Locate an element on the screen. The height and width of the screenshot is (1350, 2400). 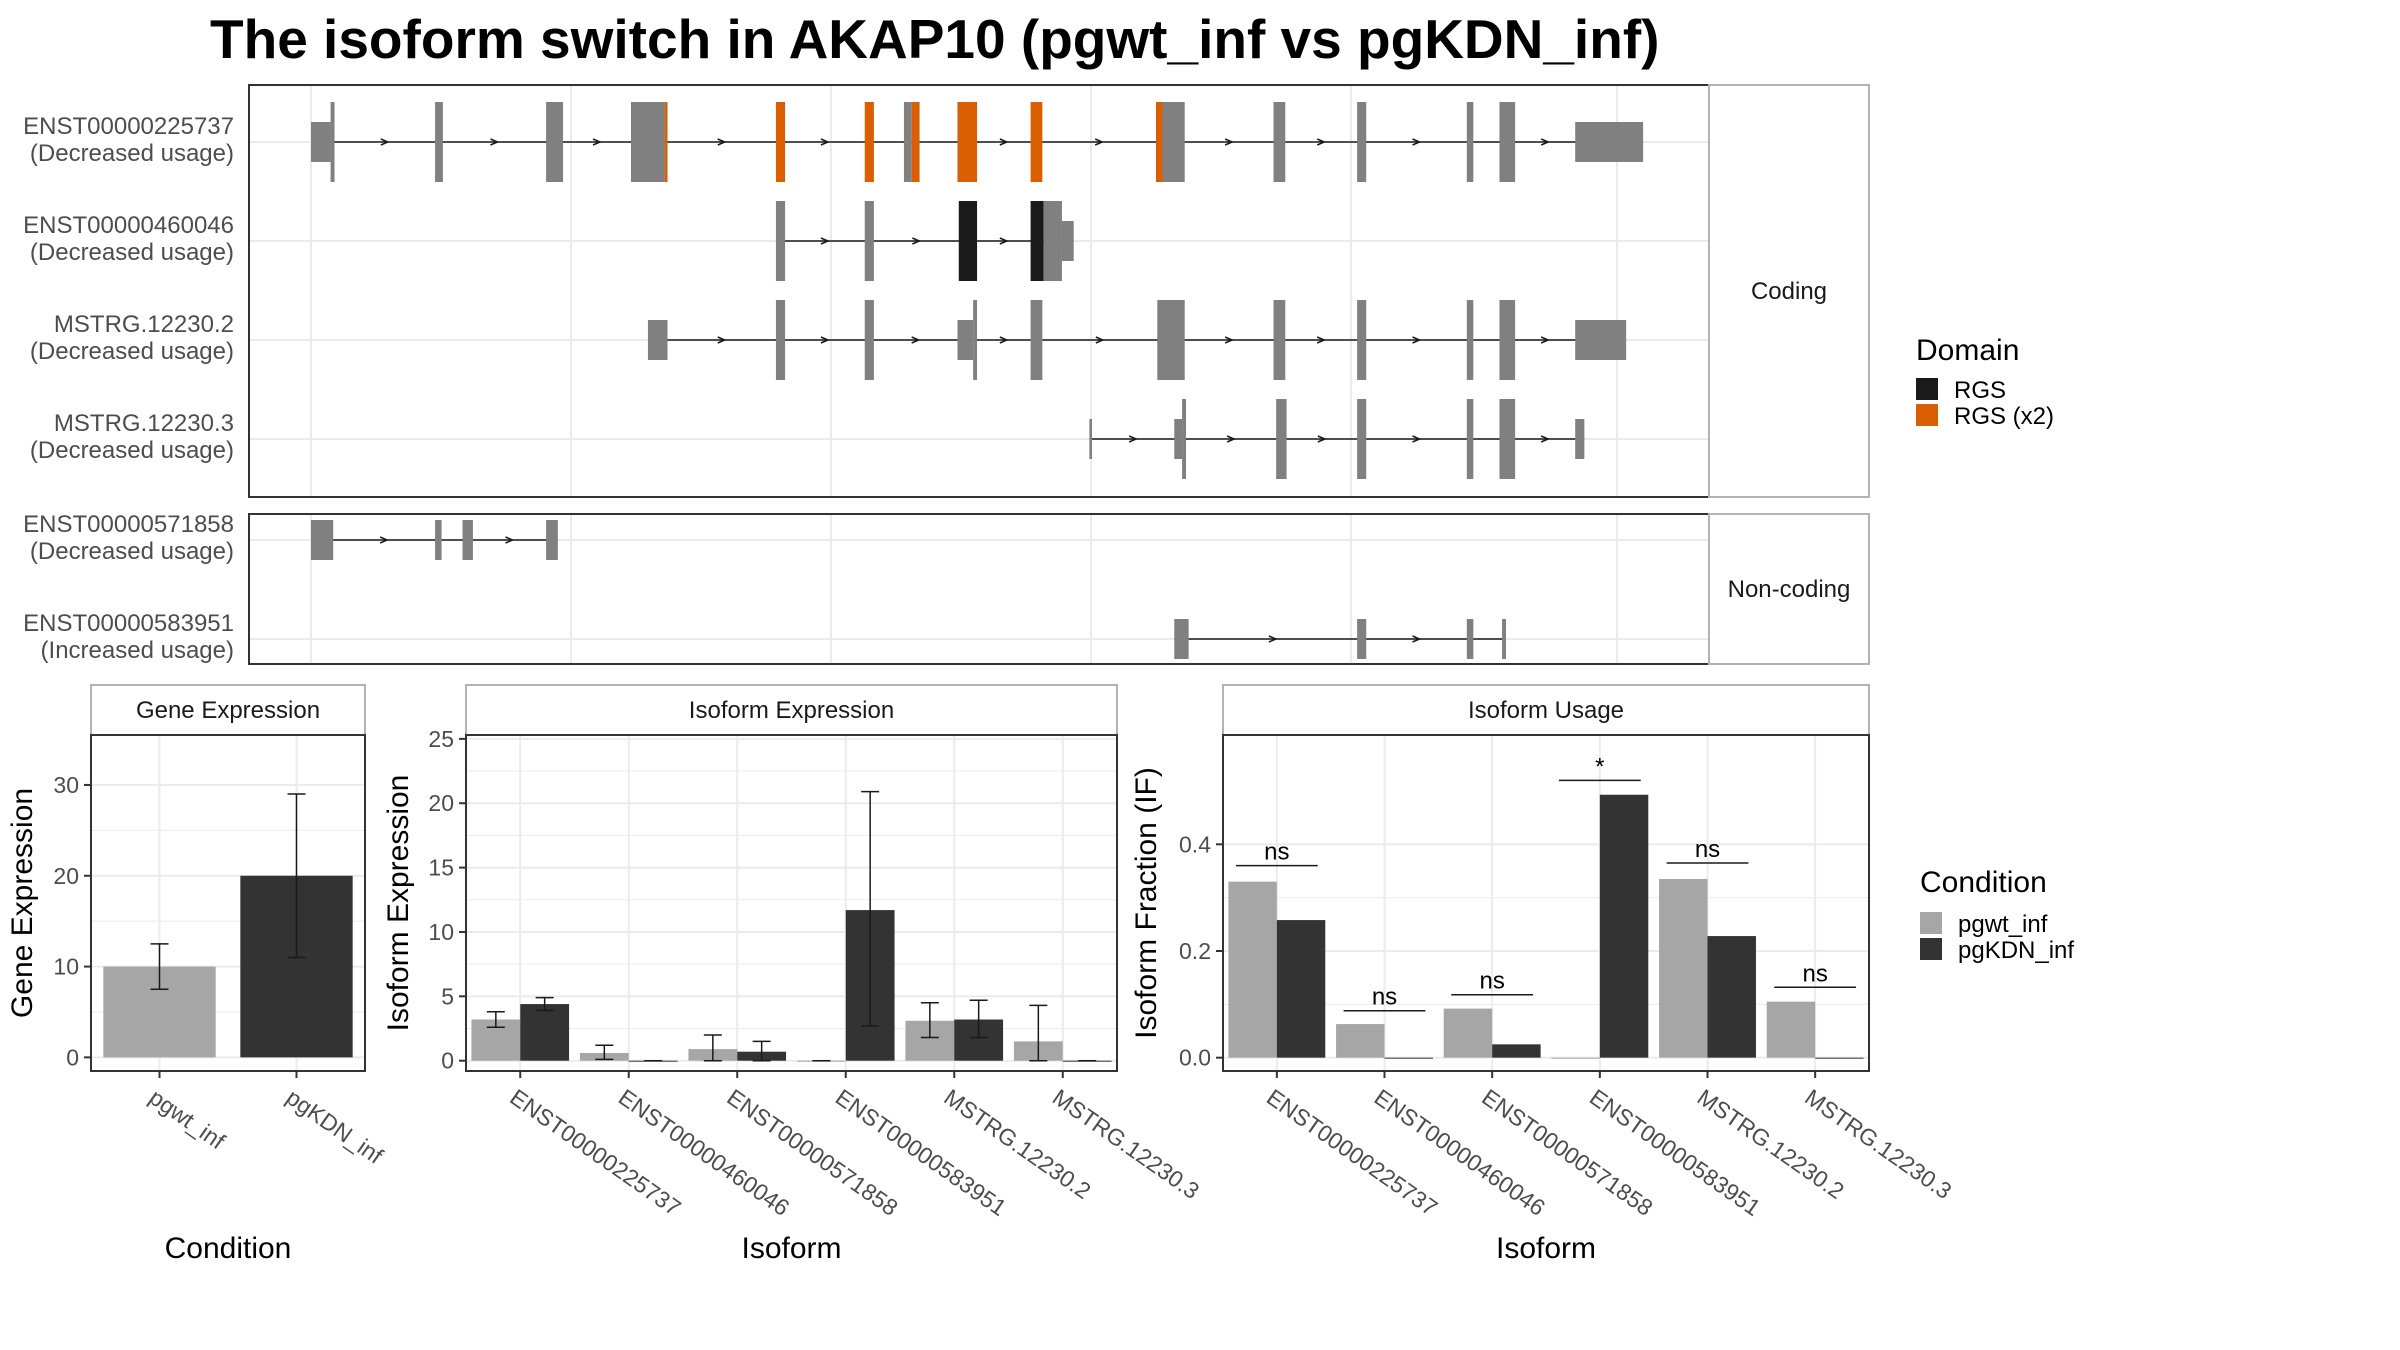
condition-legend-key-pgkdn is located at coordinates (1931, 949).